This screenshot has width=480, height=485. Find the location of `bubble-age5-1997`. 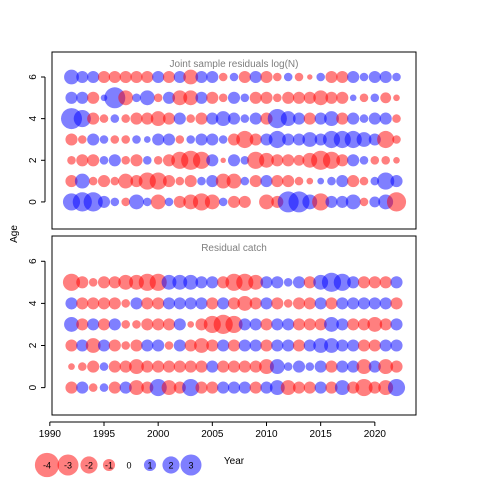

bubble-age5-1997 is located at coordinates (126, 282).